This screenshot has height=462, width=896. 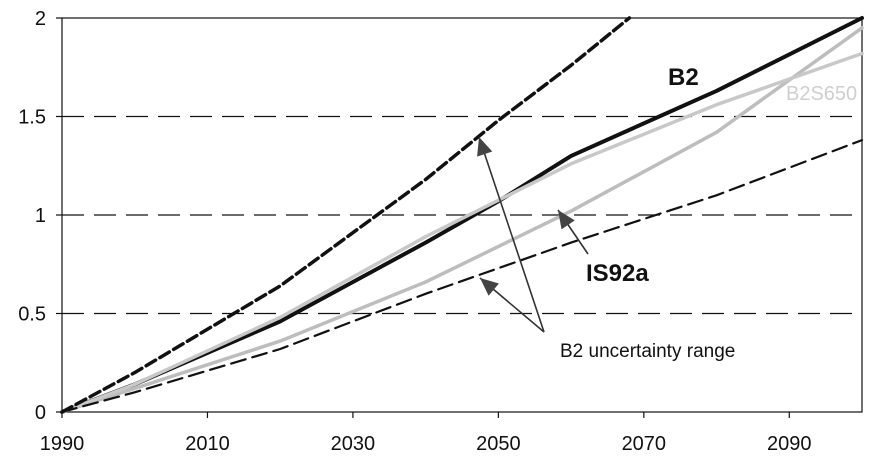 I want to click on arrow-upper-range-shaft, so click(x=511, y=234).